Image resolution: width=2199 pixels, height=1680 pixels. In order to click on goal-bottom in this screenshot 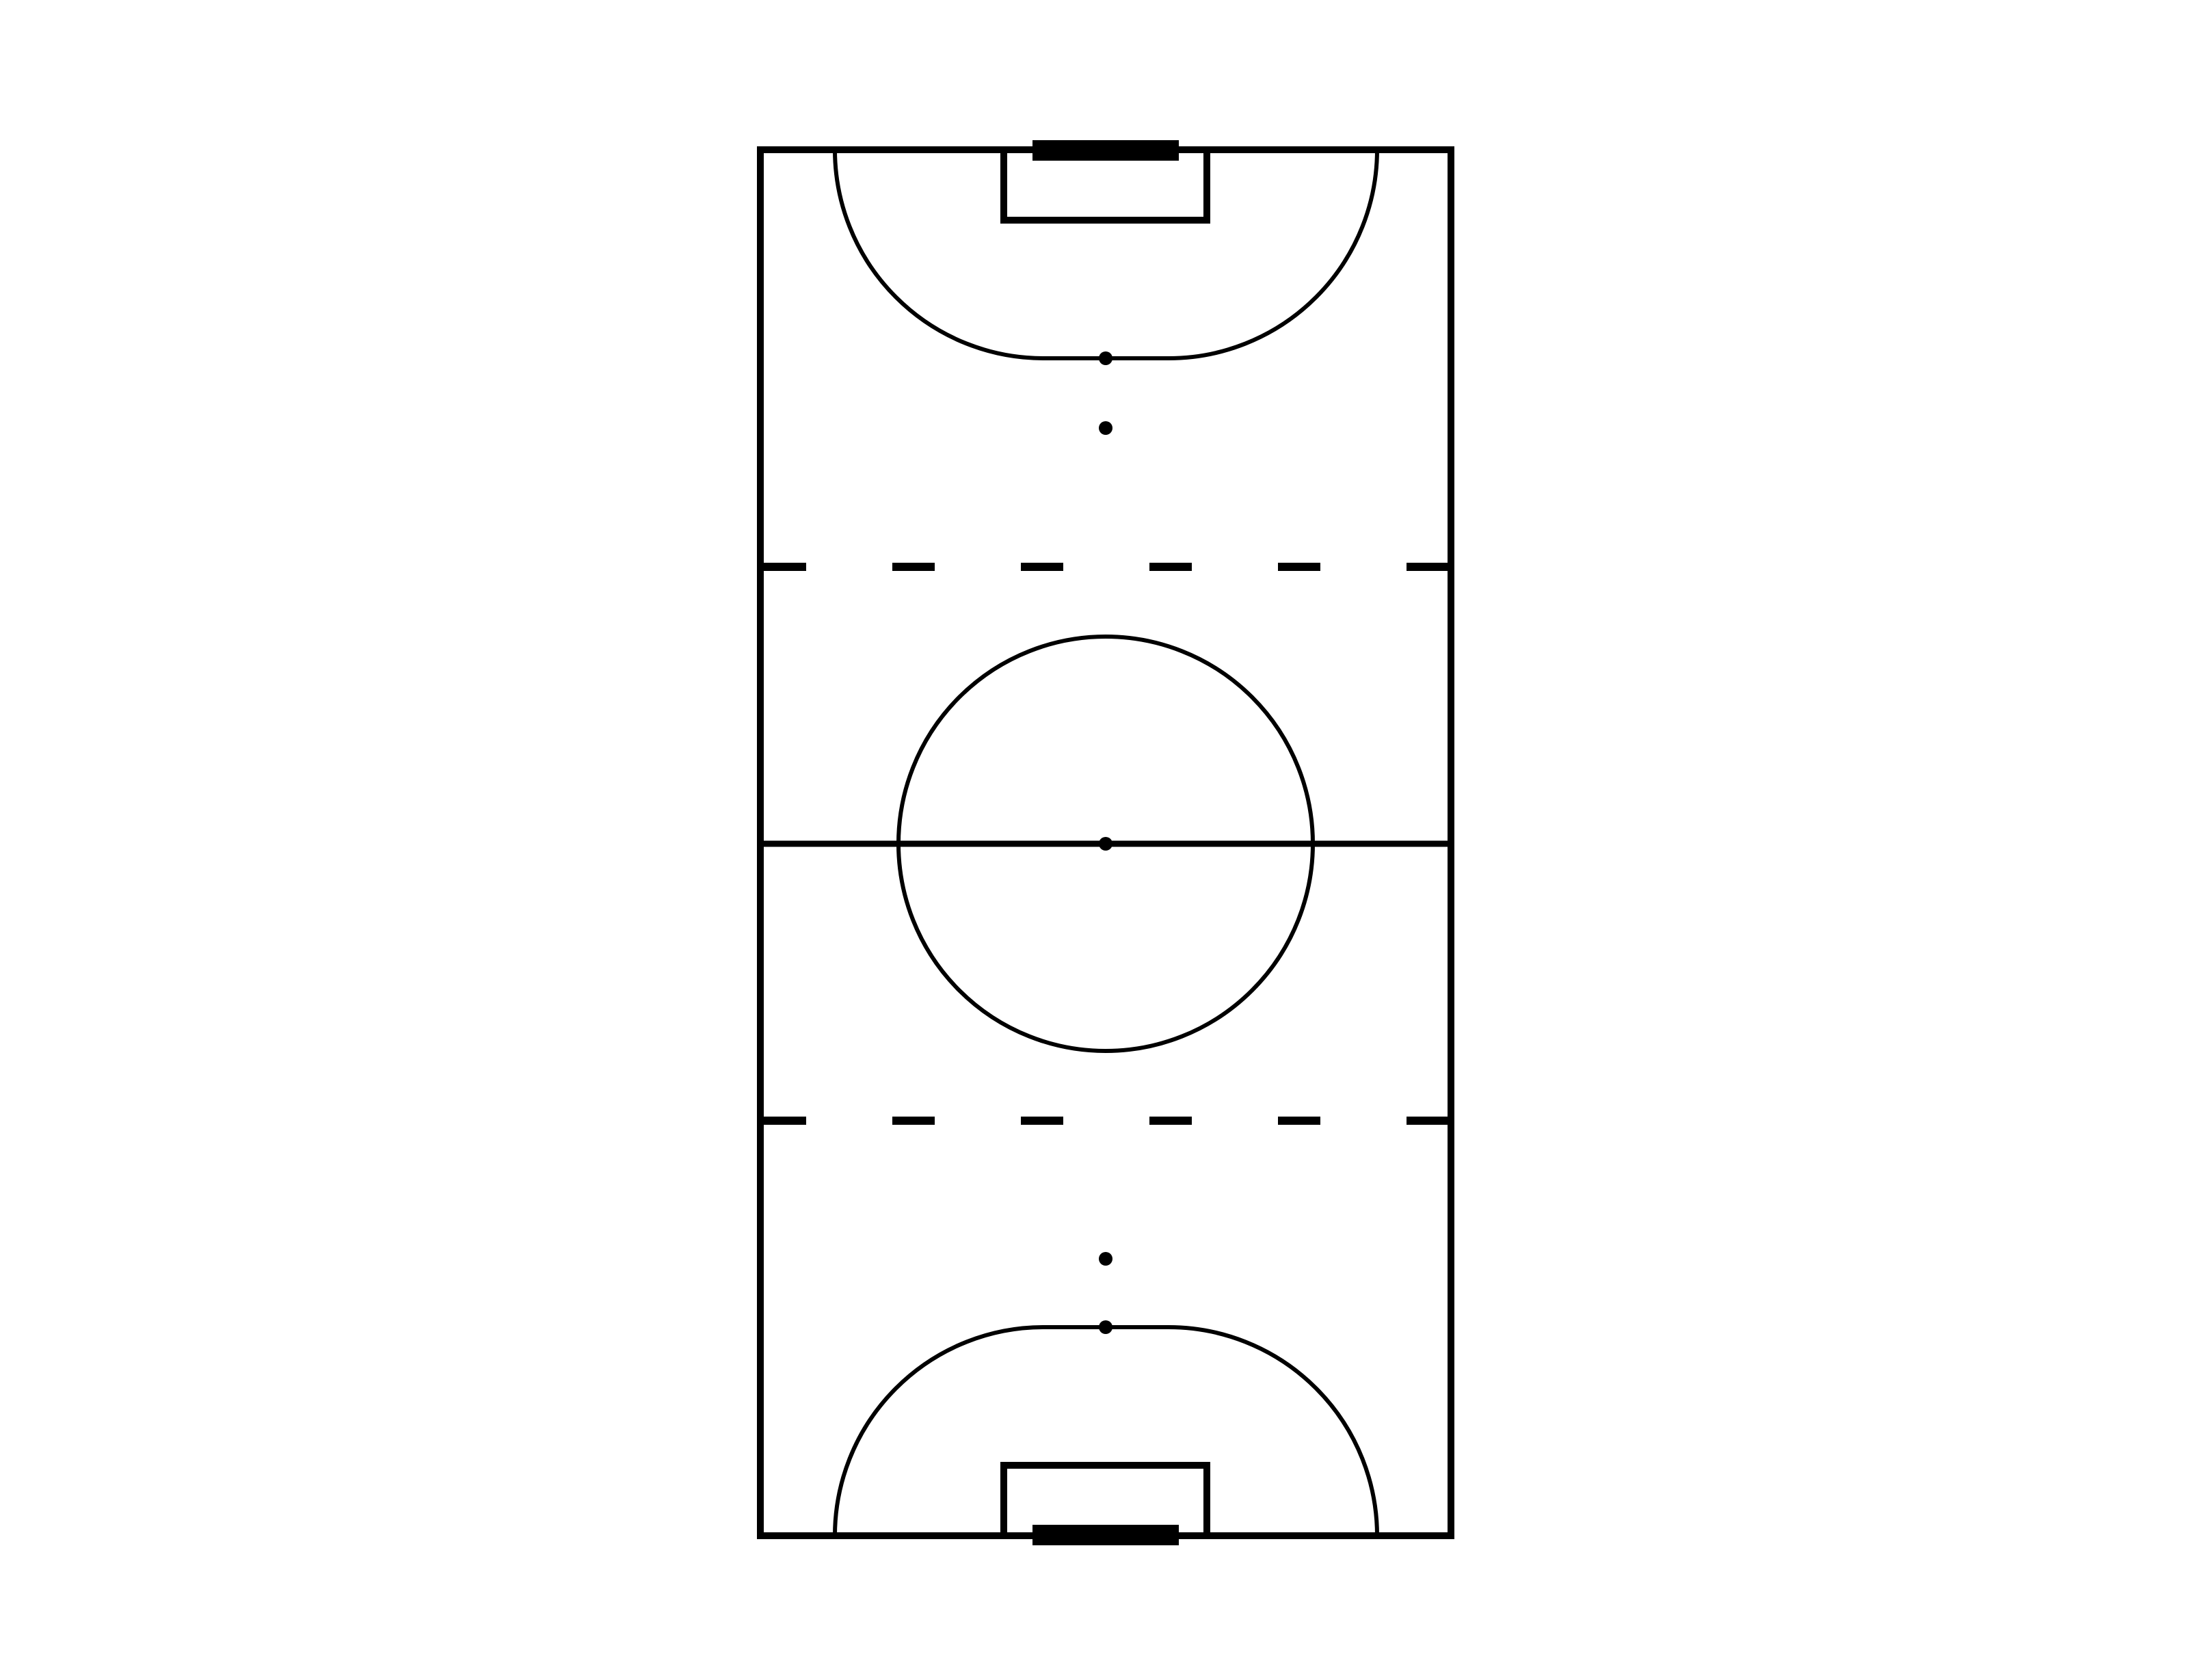, I will do `click(1106, 1535)`.